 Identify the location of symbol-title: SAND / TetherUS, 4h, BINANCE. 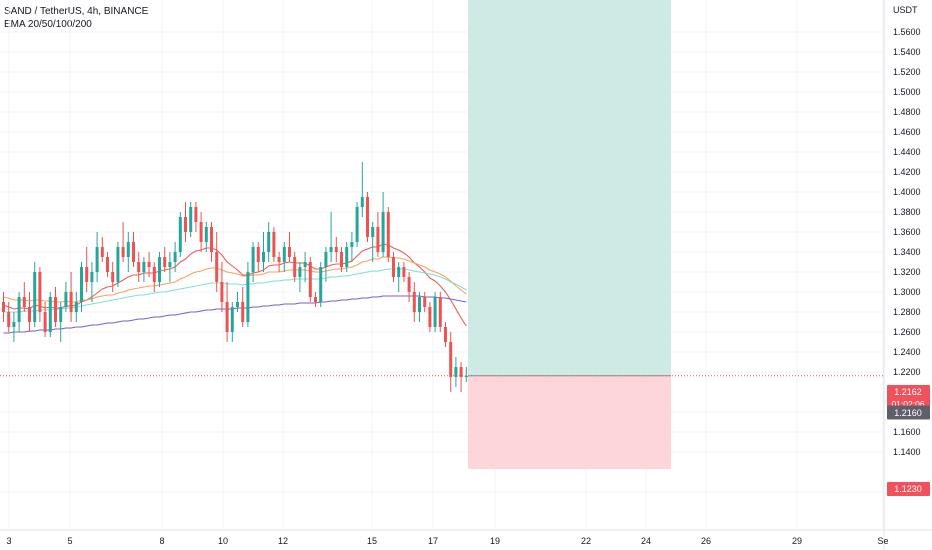
(76, 11).